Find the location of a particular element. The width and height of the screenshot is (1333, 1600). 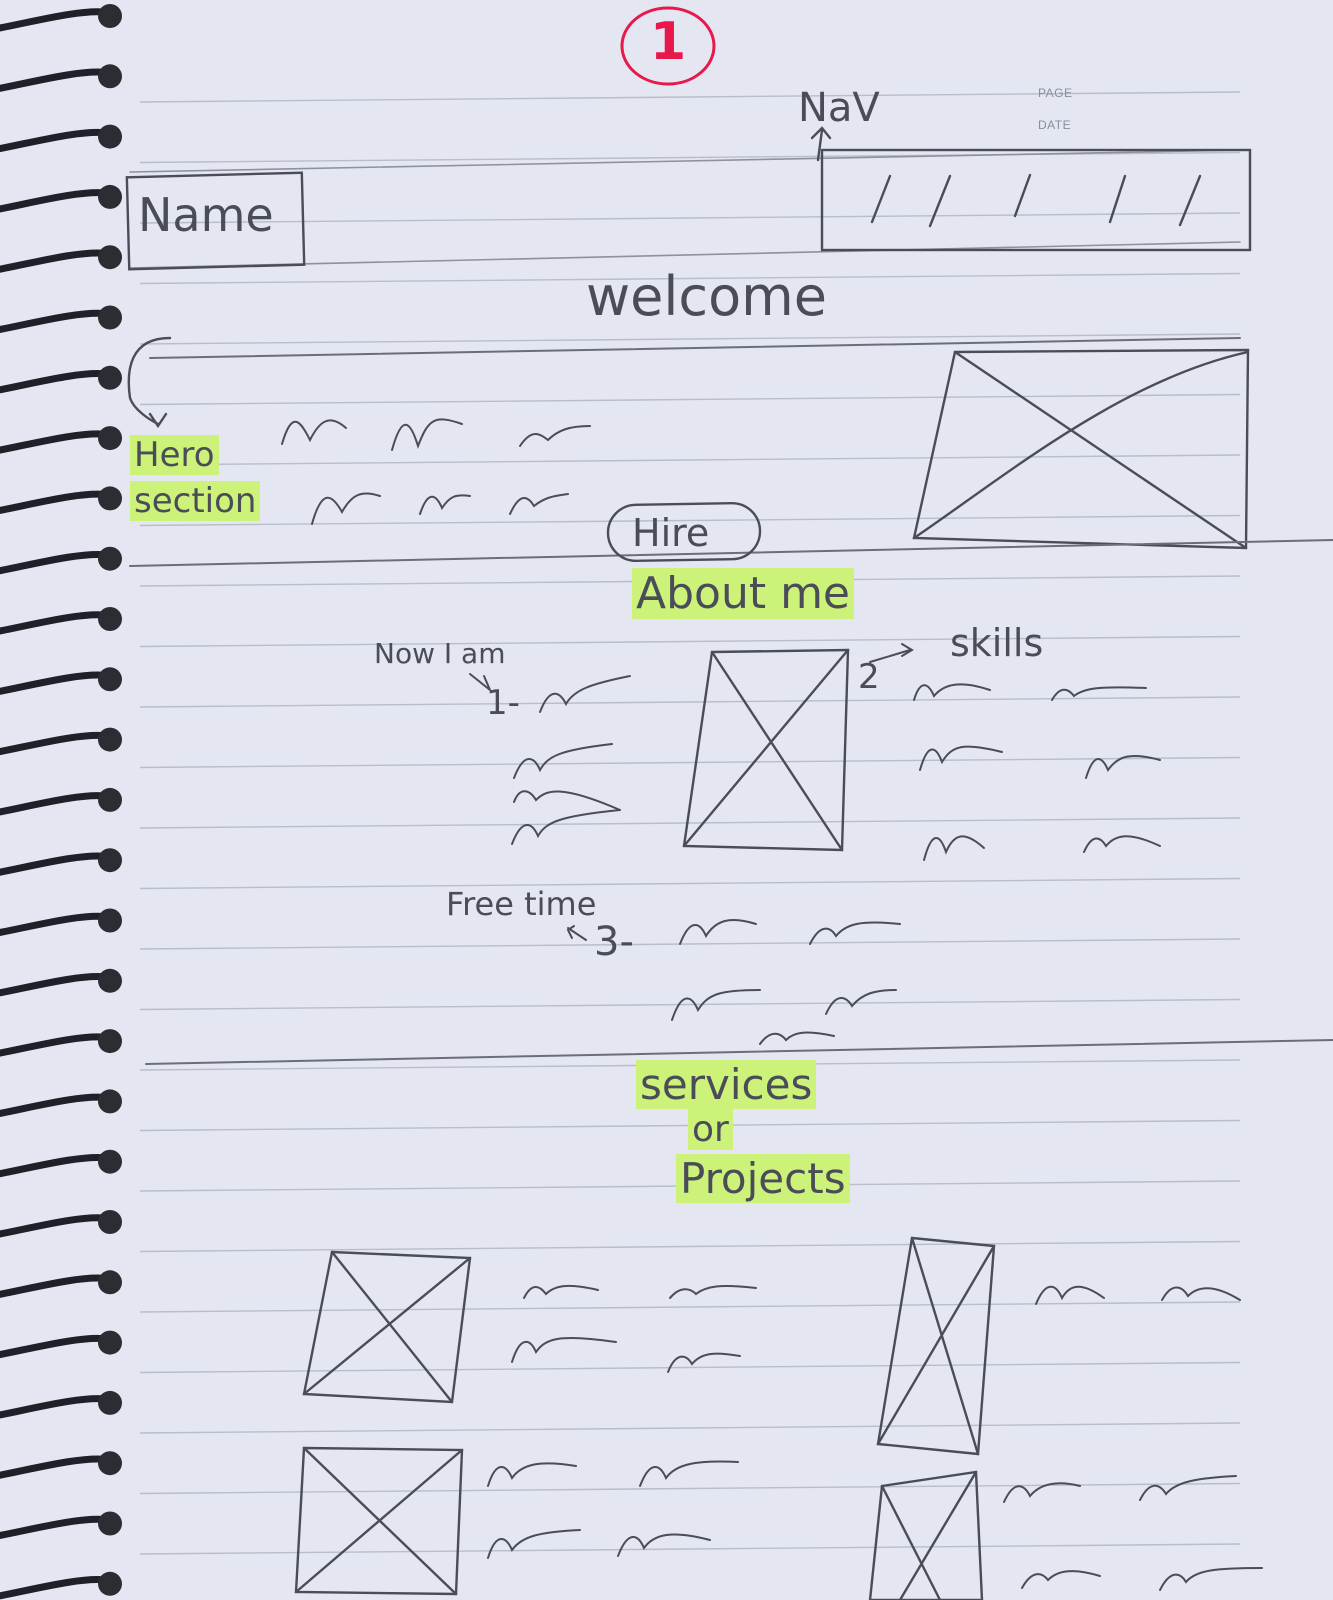

projects-heading-line3: Projects is located at coordinates (763, 1178).